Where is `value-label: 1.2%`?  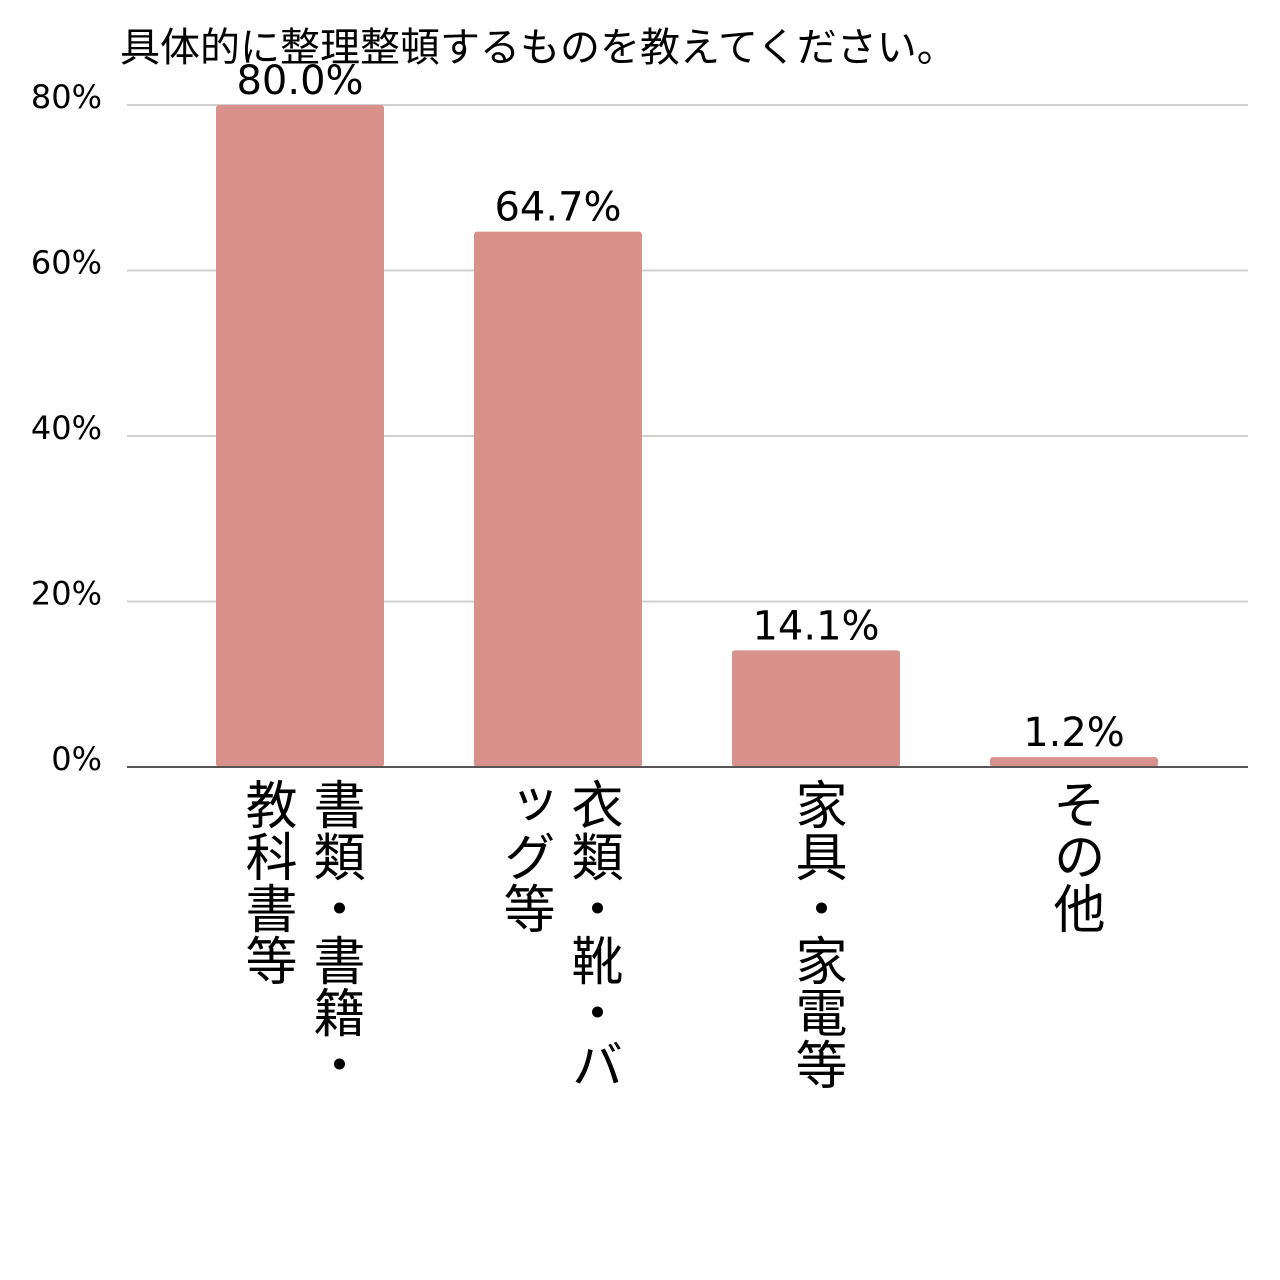
value-label: 1.2% is located at coordinates (1074, 733).